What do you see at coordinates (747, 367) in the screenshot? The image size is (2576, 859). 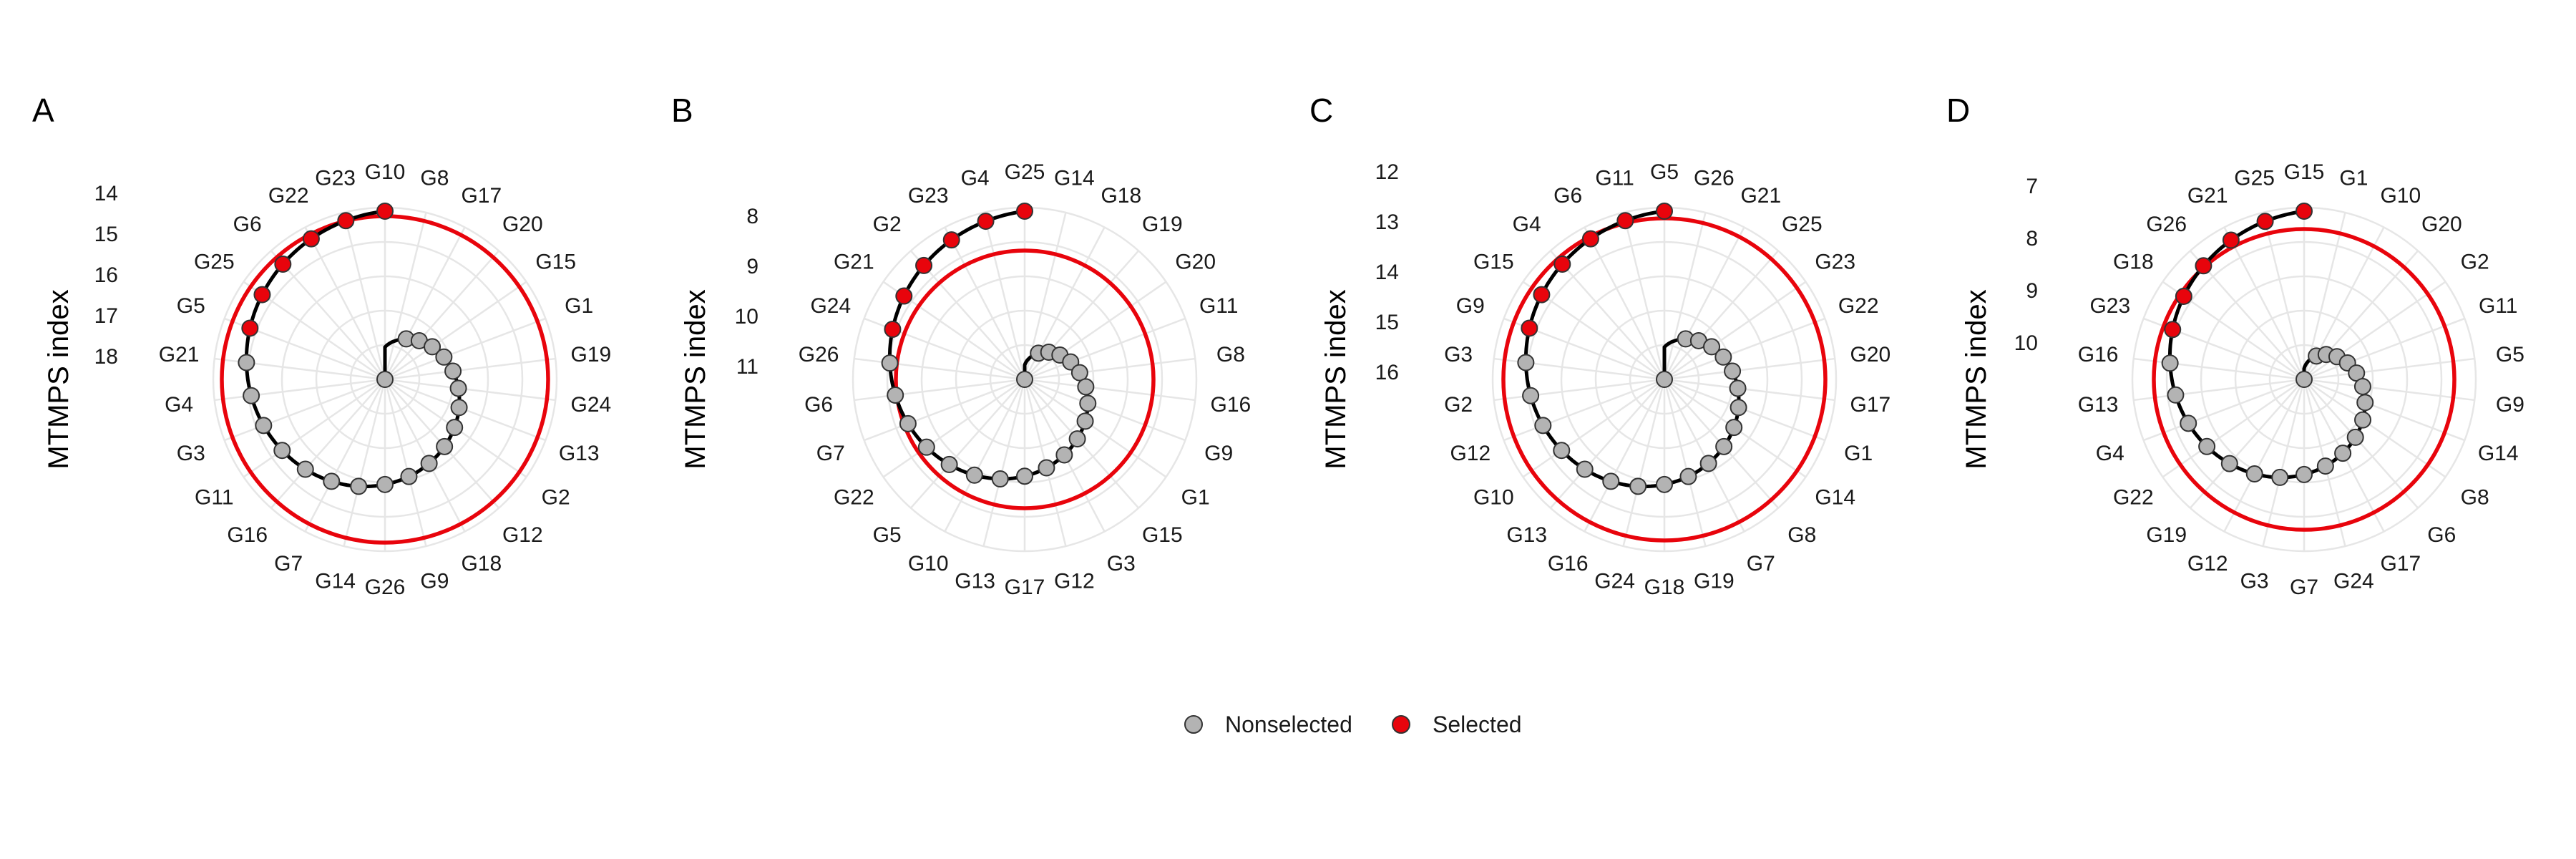 I see `radial-tick-label: 11` at bounding box center [747, 367].